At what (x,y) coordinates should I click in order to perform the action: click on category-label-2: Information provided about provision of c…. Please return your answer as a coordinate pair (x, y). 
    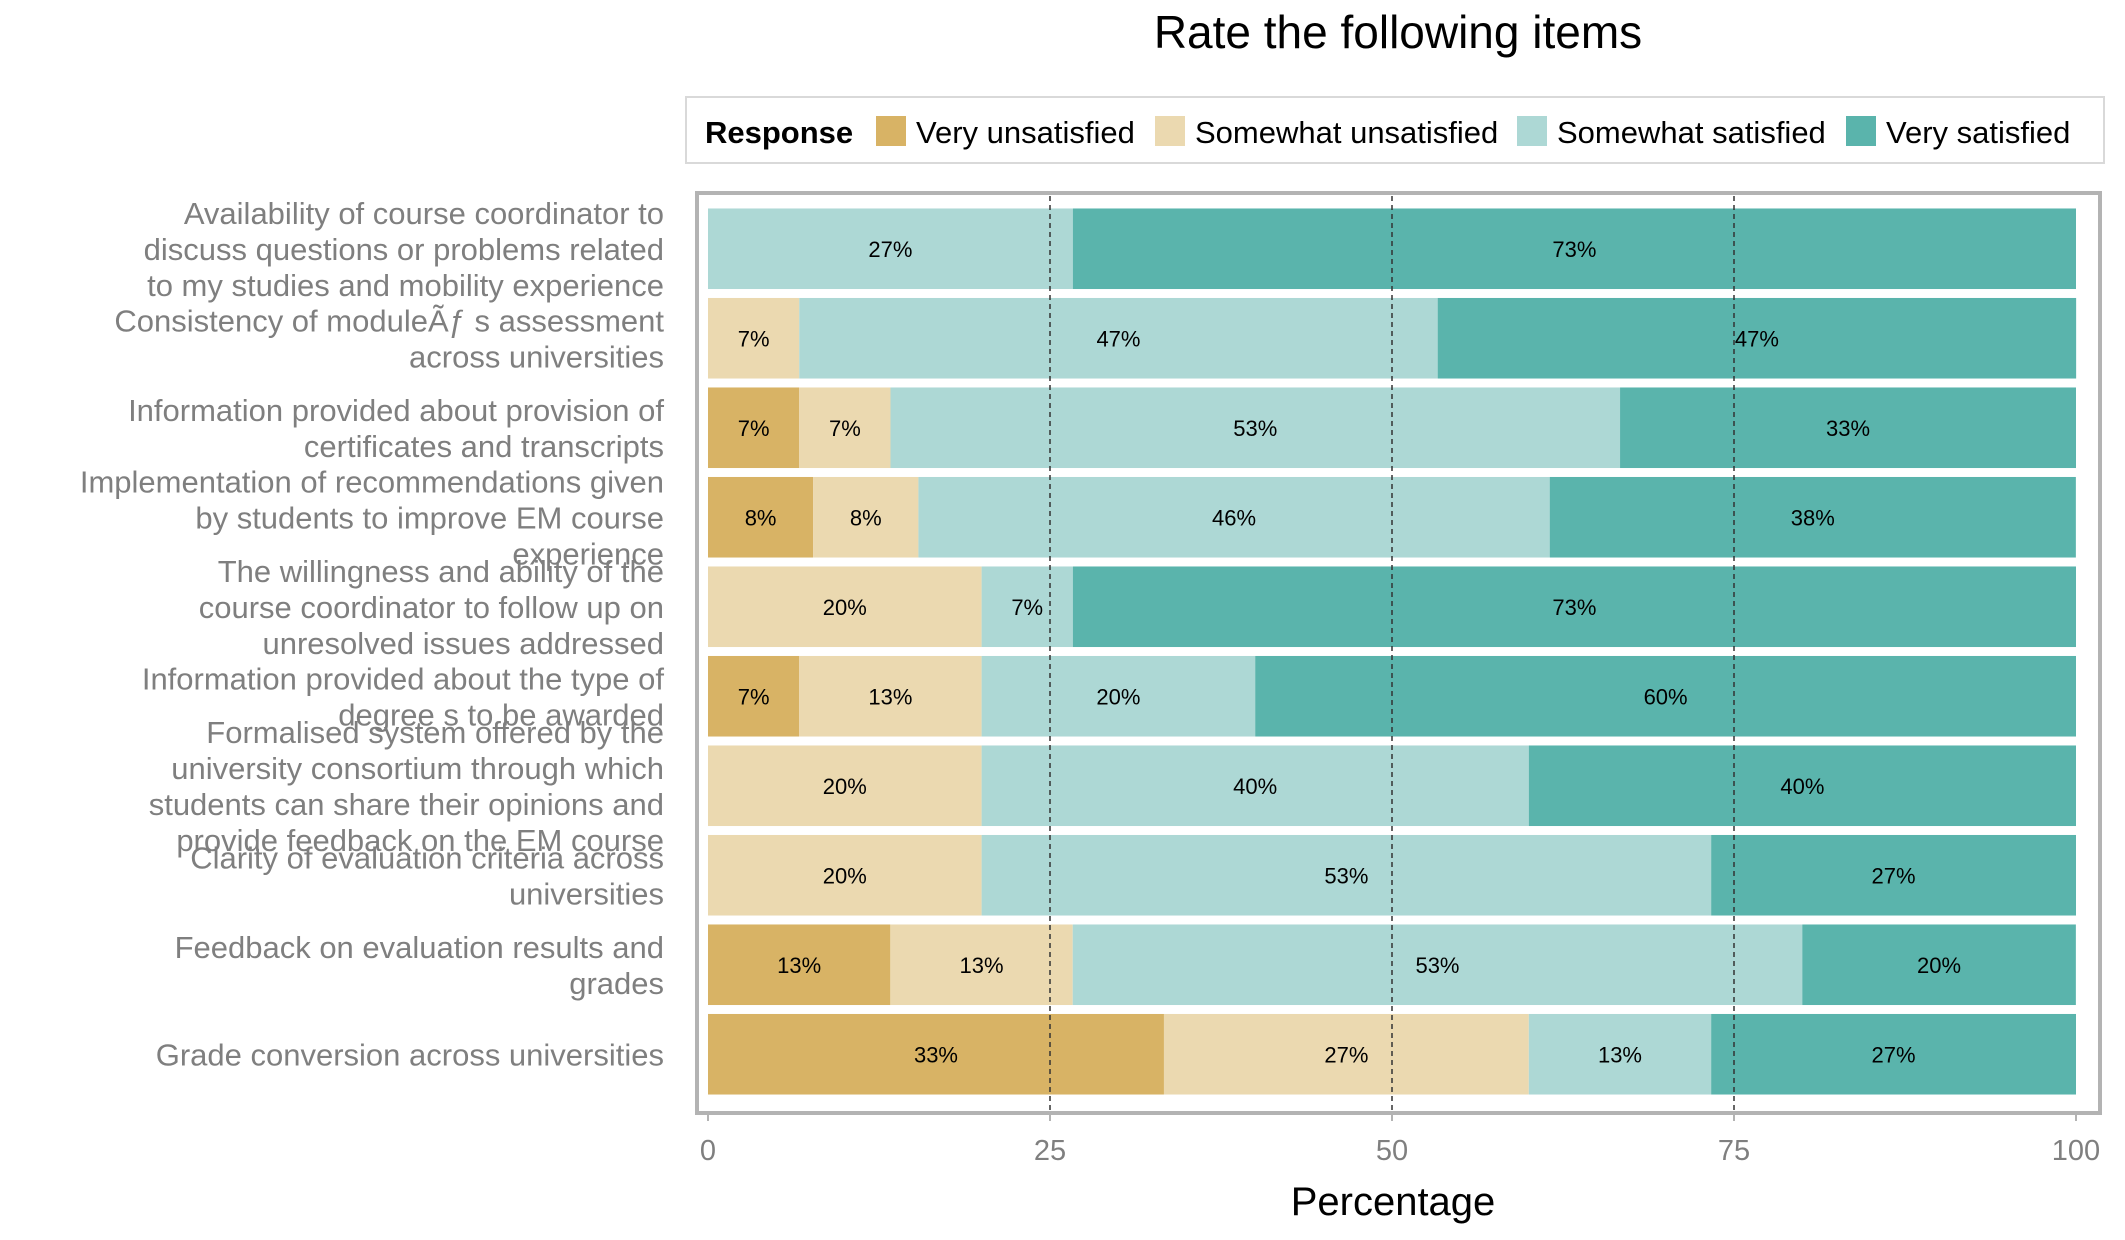
    Looking at the image, I should click on (396, 428).